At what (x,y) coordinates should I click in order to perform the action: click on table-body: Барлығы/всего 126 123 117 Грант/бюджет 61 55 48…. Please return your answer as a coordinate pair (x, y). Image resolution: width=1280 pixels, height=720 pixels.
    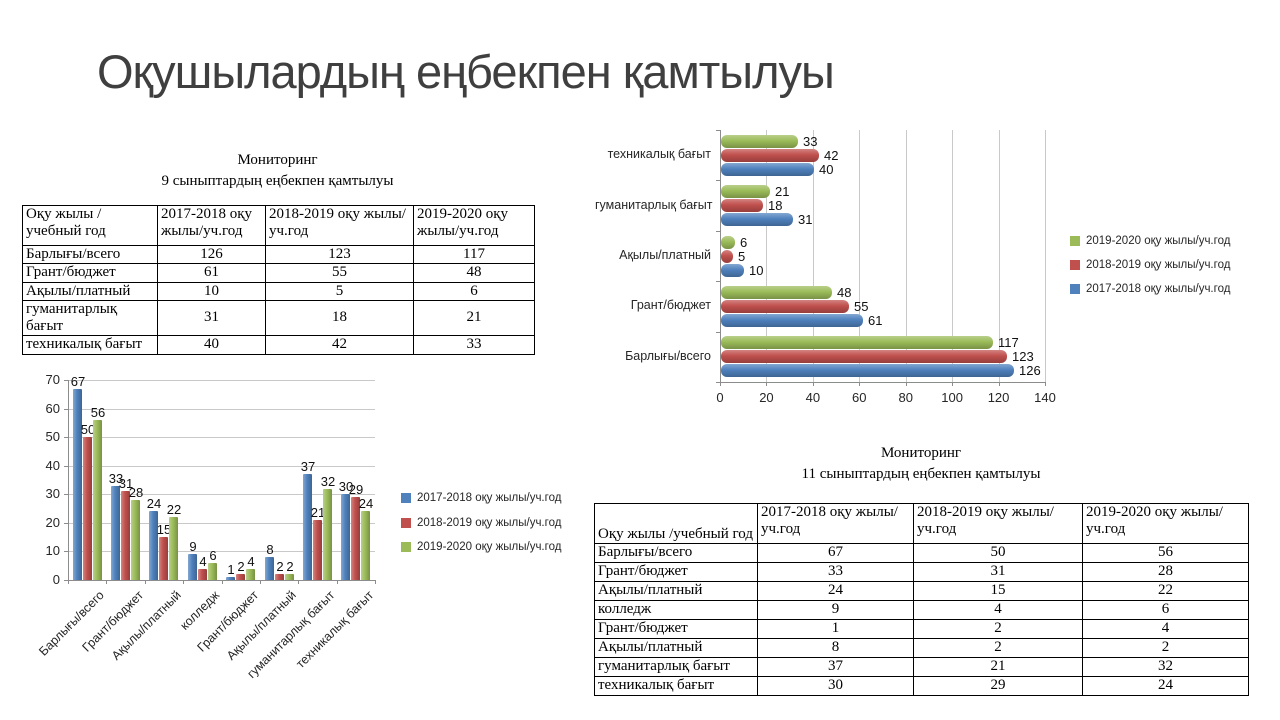
    Looking at the image, I should click on (278, 299).